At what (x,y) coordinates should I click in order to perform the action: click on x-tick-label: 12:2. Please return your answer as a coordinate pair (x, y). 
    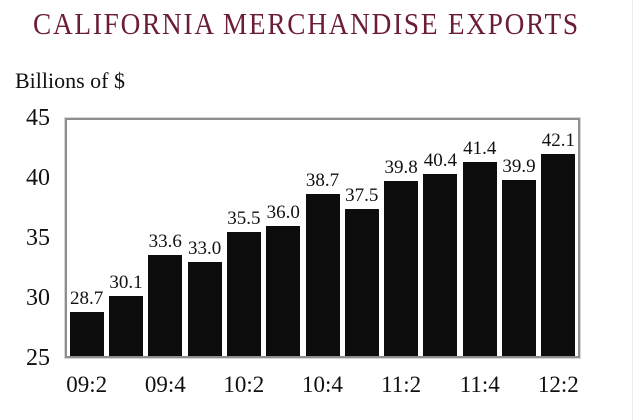
    Looking at the image, I should click on (558, 384).